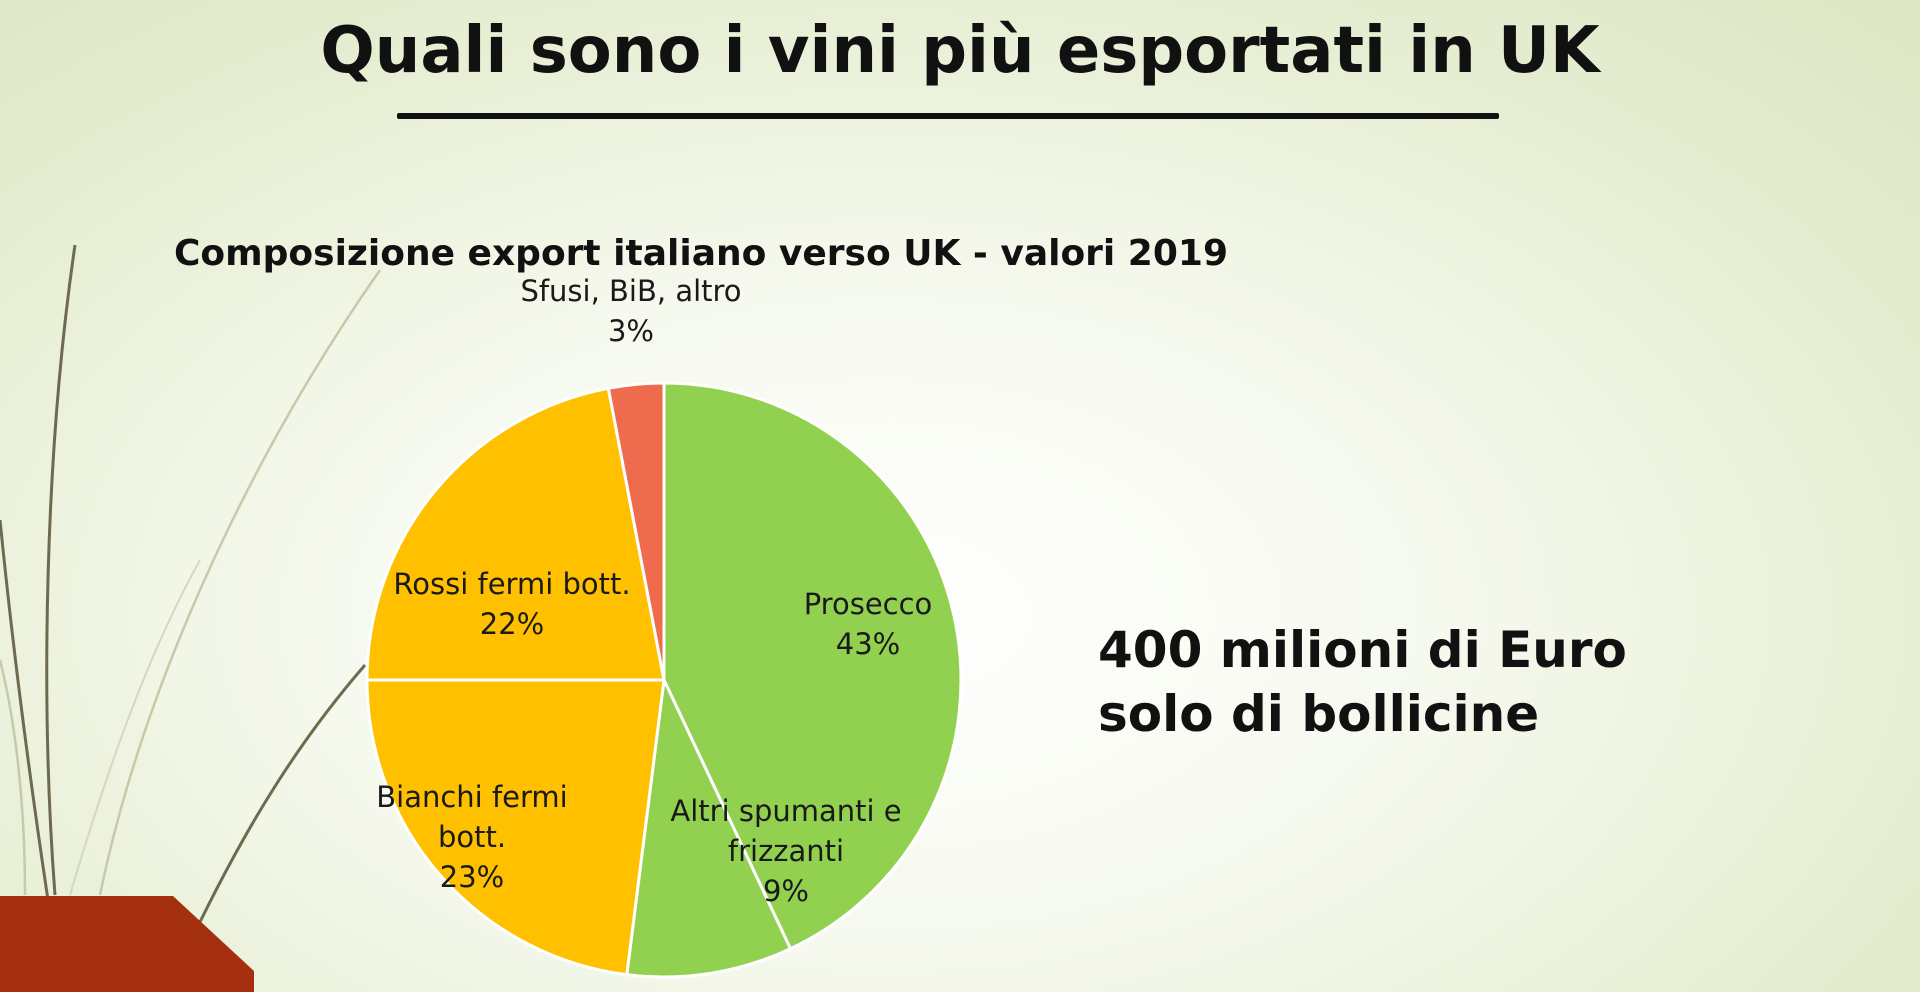 The height and width of the screenshot is (992, 1920). I want to click on pie-slice-altri-spumanti-e-frizzanti, so click(709, 826).